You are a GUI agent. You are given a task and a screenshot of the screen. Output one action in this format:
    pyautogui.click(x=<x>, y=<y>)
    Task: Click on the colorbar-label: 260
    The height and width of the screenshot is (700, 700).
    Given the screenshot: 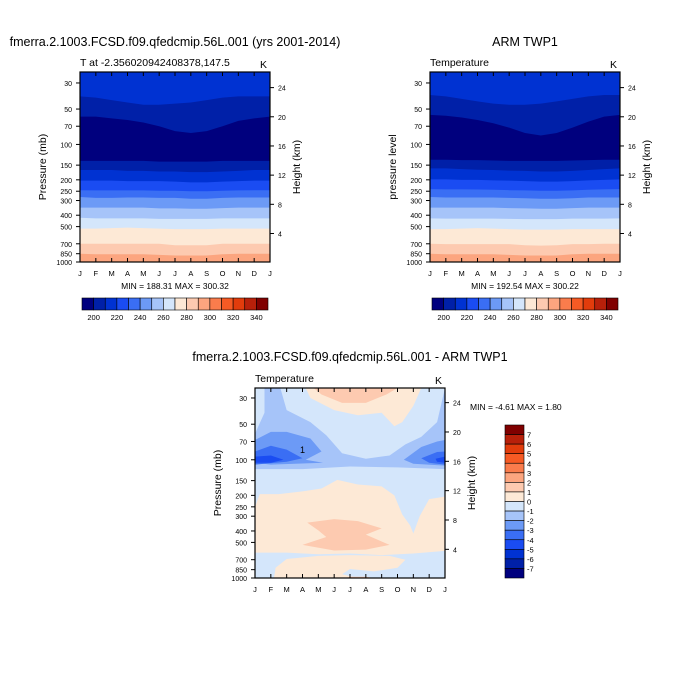 What is the action you would take?
    pyautogui.click(x=163, y=317)
    